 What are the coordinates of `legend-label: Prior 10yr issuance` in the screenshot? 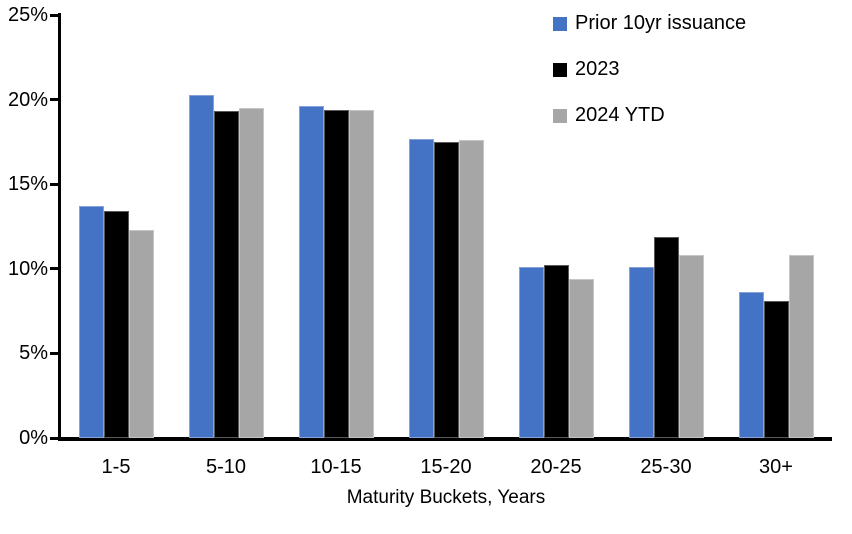 It's located at (661, 23).